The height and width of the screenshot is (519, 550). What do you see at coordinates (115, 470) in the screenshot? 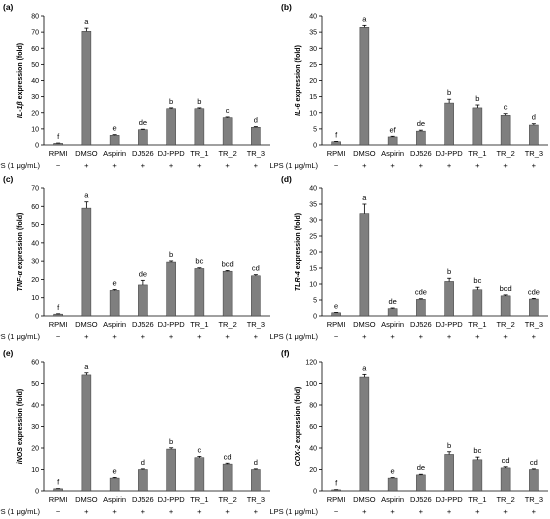
I see `significance-letter: e` at bounding box center [115, 470].